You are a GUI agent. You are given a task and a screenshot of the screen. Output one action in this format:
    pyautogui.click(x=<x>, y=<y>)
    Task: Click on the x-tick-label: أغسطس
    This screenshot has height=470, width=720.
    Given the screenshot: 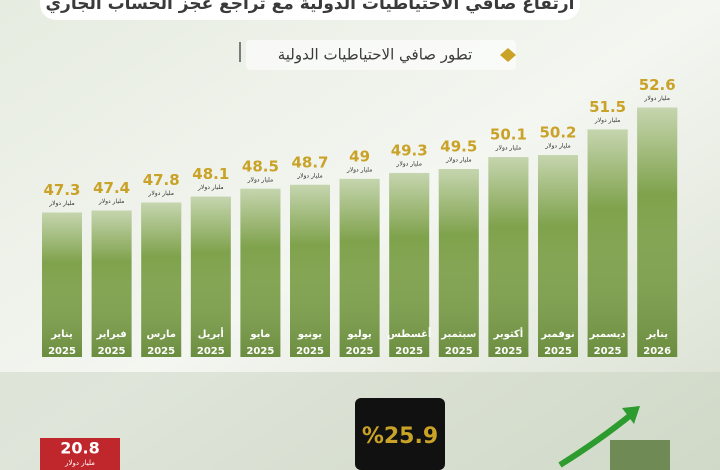 What is the action you would take?
    pyautogui.click(x=409, y=333)
    